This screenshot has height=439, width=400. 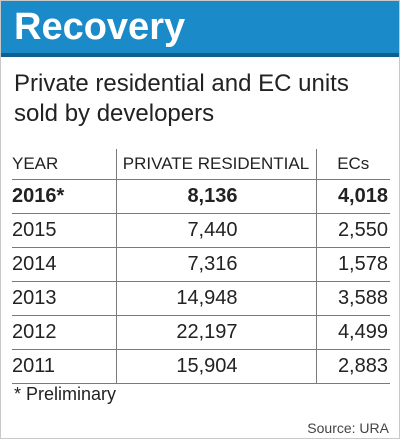 I want to click on table-row: 2012 22,197 4,499, so click(x=201, y=332).